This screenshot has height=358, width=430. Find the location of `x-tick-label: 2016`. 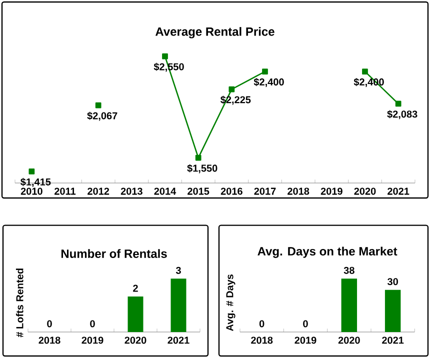

x-tick-label: 2016 is located at coordinates (231, 191).